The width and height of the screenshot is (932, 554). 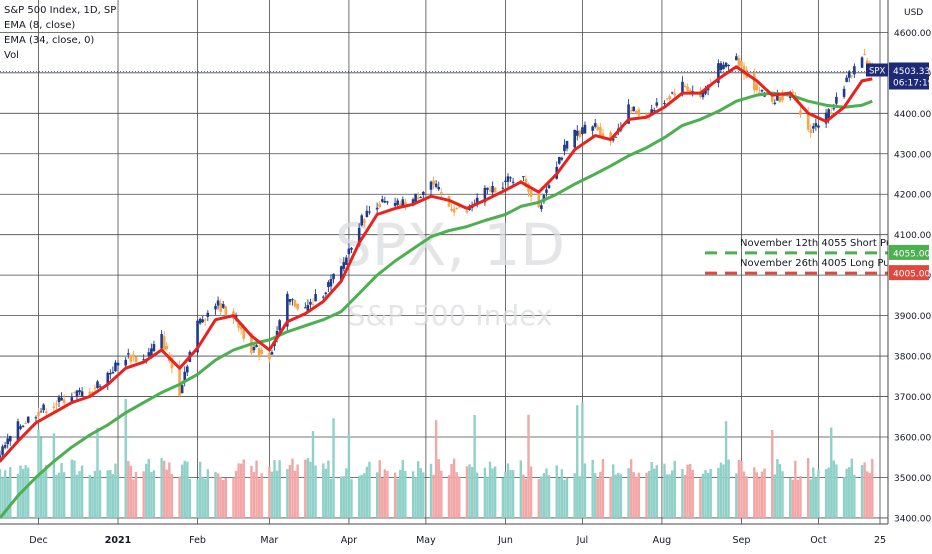 What do you see at coordinates (912, 439) in the screenshot?
I see `y-tick-label: 3600.00` at bounding box center [912, 439].